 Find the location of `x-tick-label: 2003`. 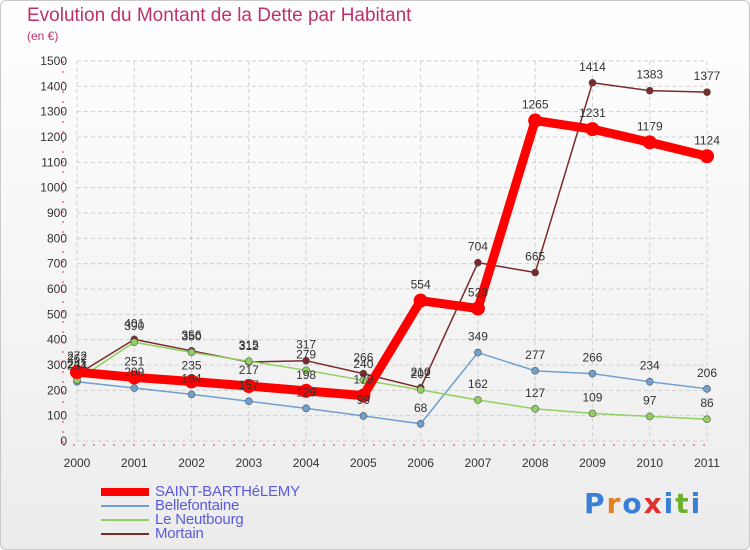

x-tick-label: 2003 is located at coordinates (248, 463).